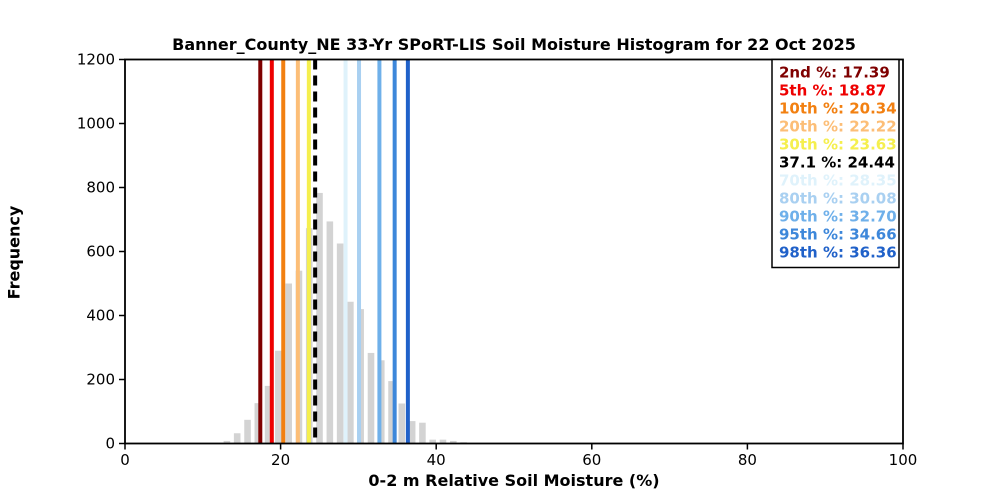 The width and height of the screenshot is (1000, 500). I want to click on x-tick-label: 0, so click(125, 460).